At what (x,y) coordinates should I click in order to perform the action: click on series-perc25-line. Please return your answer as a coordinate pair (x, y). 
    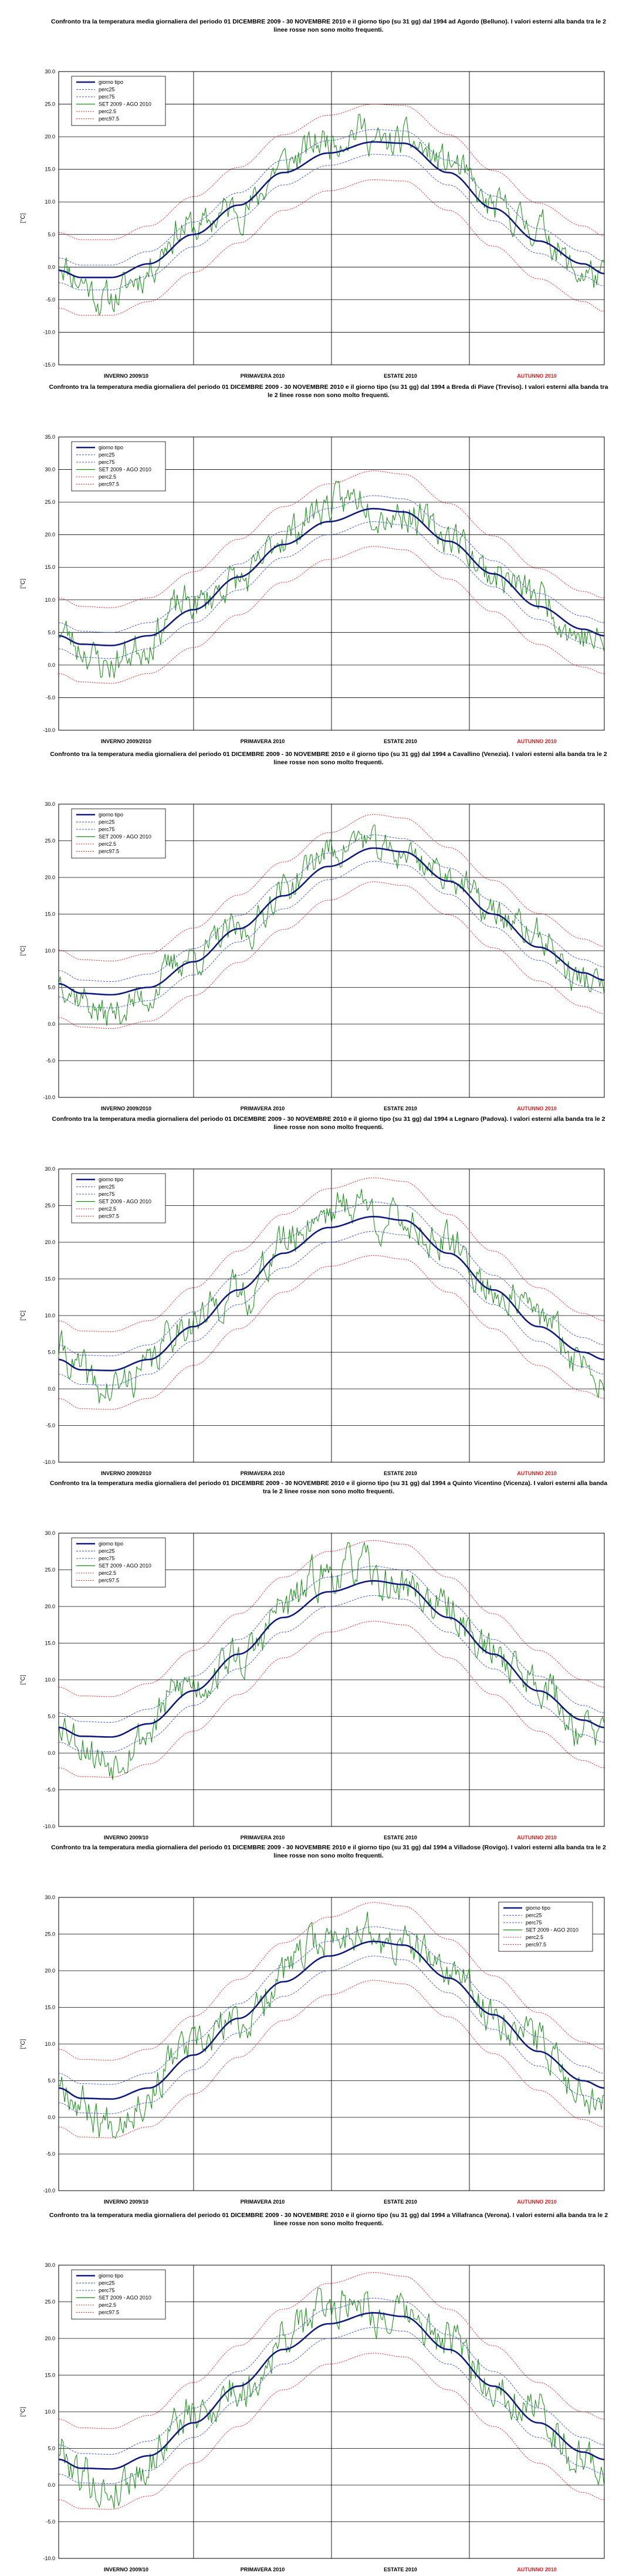
    Looking at the image, I should click on (331, 934).